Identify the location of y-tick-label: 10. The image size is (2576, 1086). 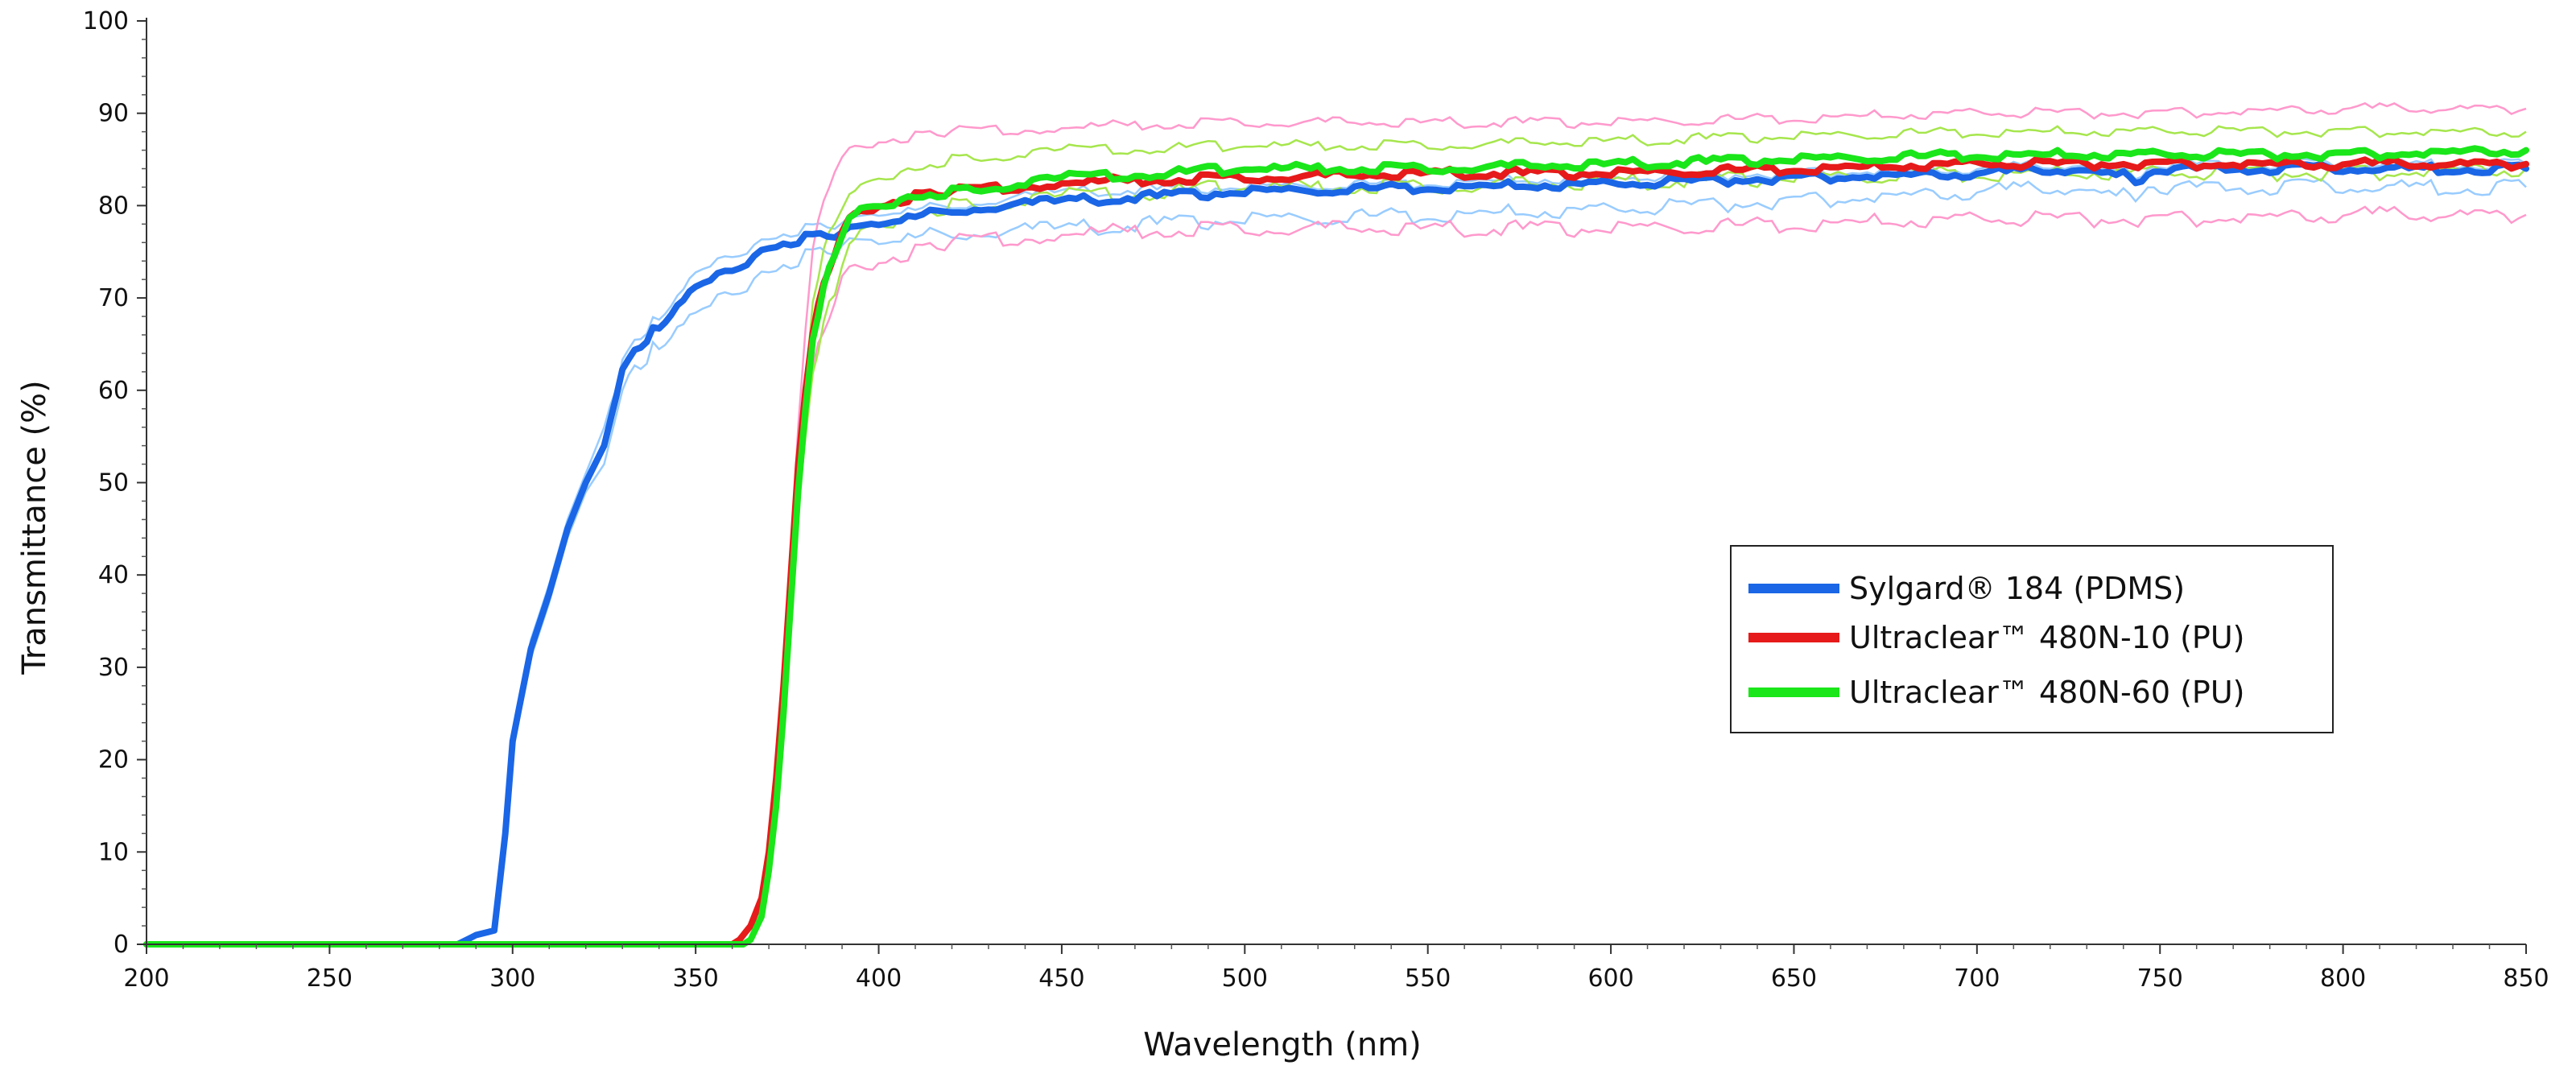
(113, 852).